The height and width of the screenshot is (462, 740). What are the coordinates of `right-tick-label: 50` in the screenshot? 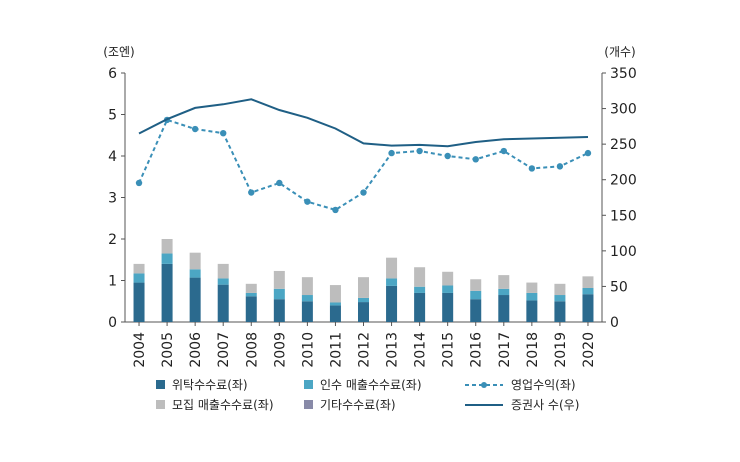 It's located at (619, 287).